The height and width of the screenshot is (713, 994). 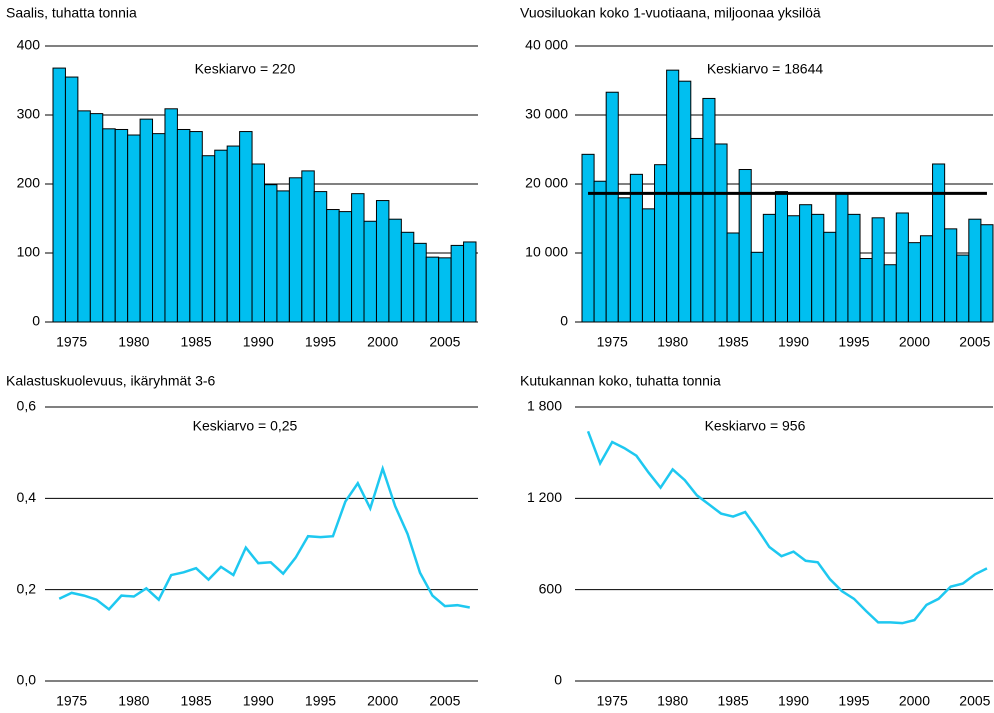 I want to click on y-tick-label: 600, so click(x=551, y=588).